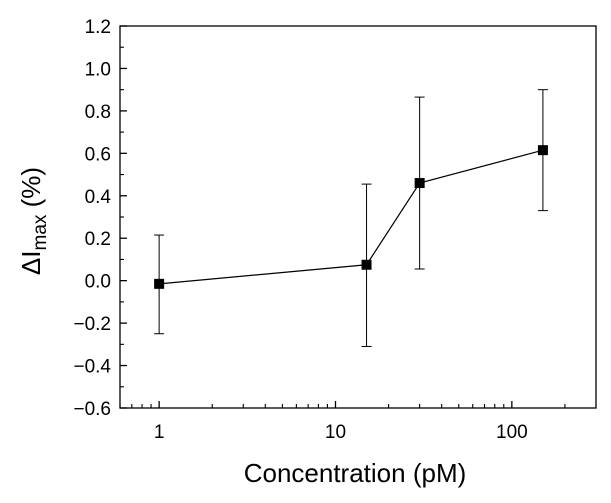 Image resolution: width=611 pixels, height=503 pixels. I want to click on y-tick-label: 0.8, so click(98, 112).